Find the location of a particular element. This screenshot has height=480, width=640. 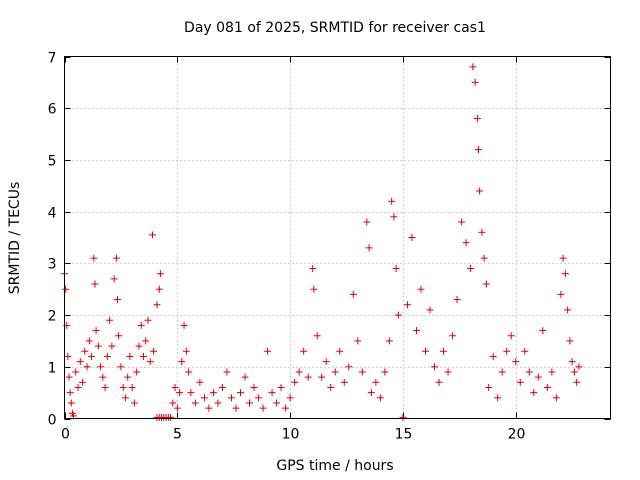

y-tick-label: 0 is located at coordinates (52, 421).